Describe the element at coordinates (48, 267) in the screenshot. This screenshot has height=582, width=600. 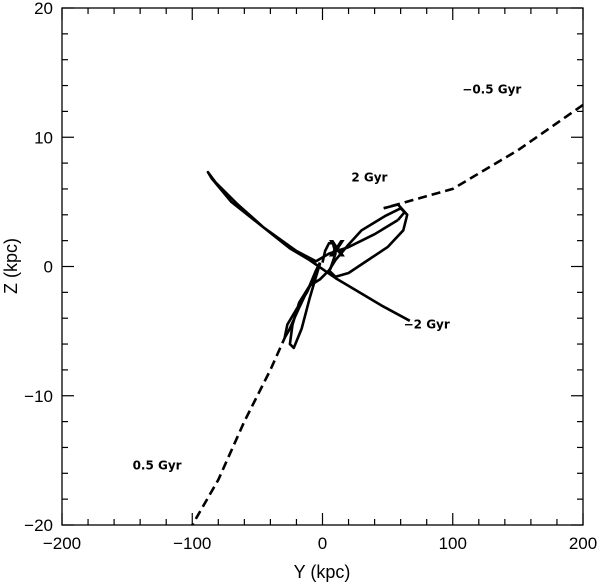
I see `y-tick-label: 0` at that location.